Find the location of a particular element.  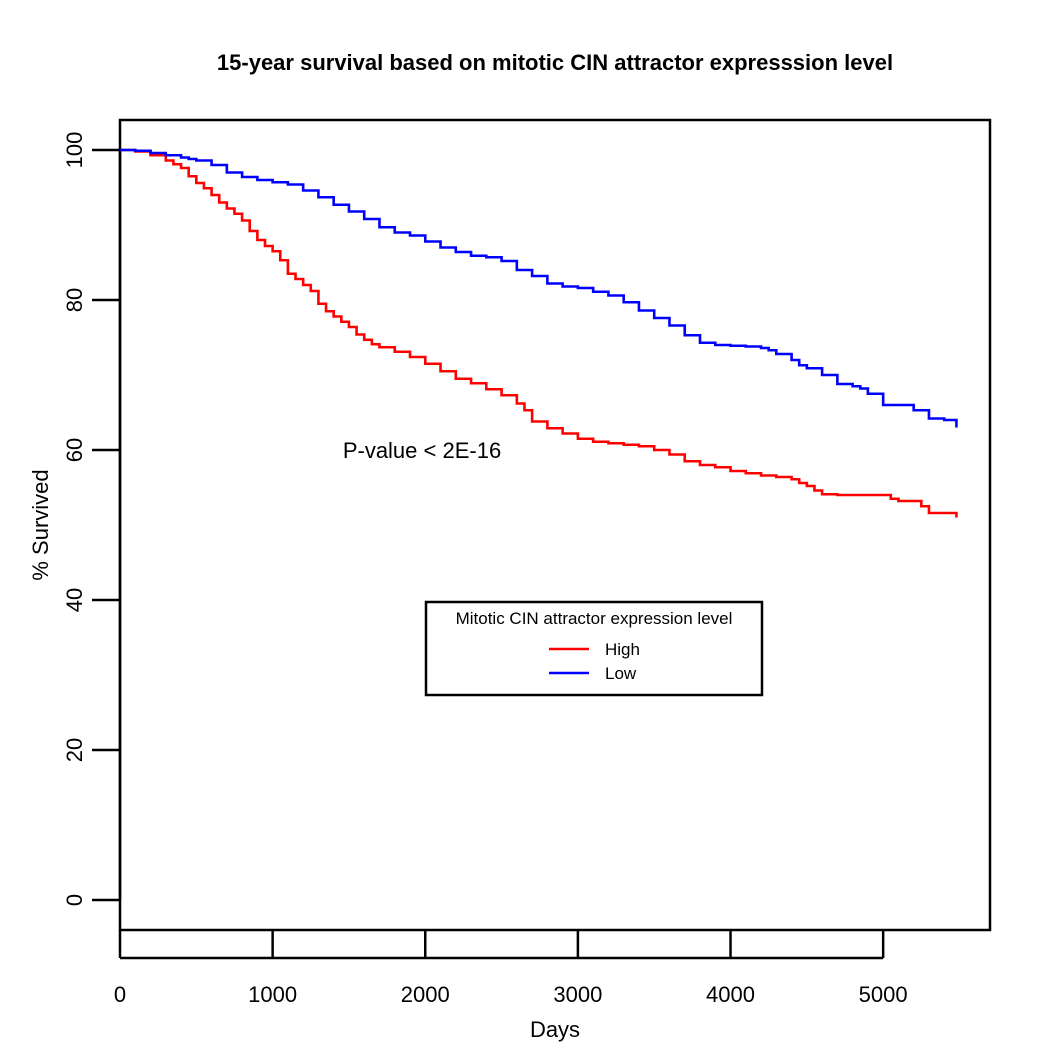

y-tick-label: 20 is located at coordinates (74, 750).